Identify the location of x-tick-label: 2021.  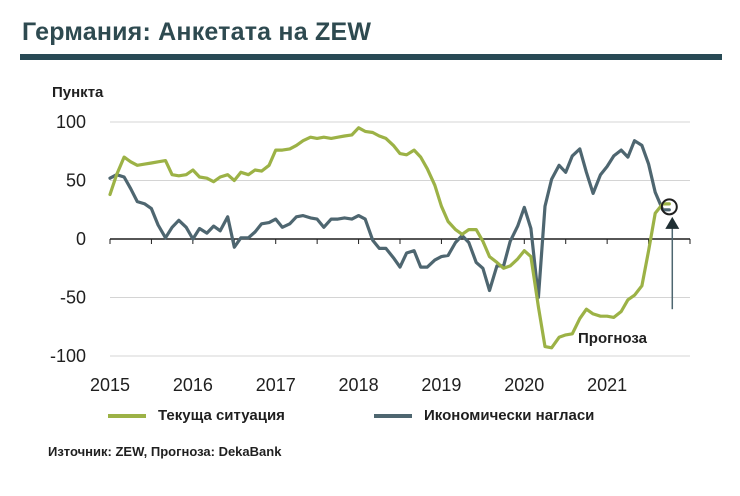
(607, 385).